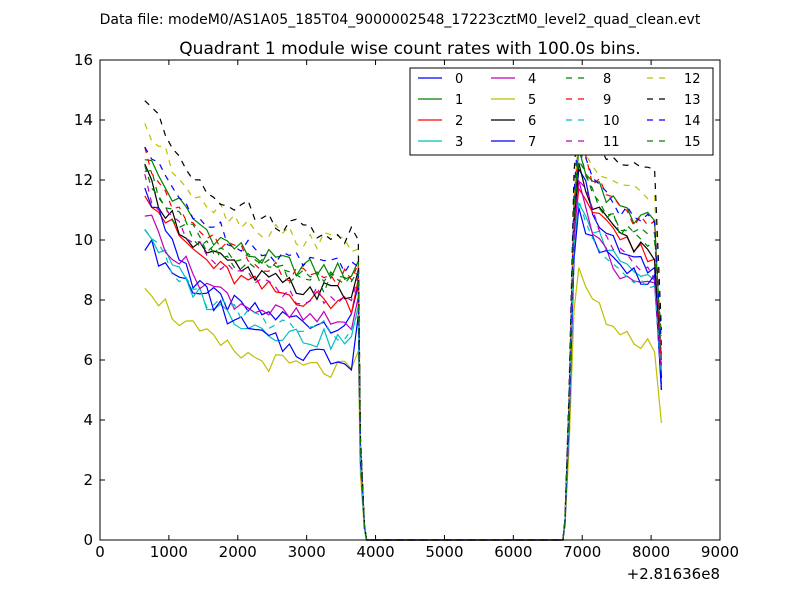  Describe the element at coordinates (532, 142) in the screenshot. I see `legend-label-7: 7` at that location.